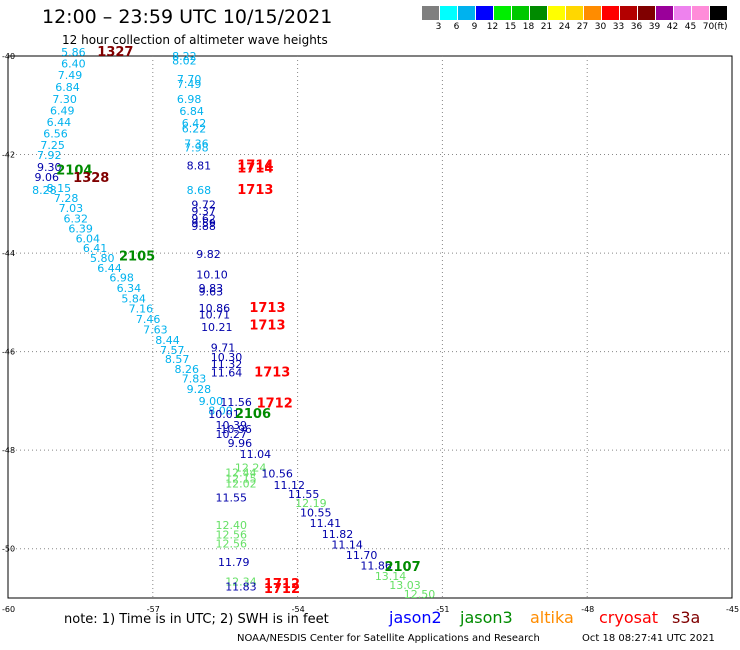 The image size is (740, 650). What do you see at coordinates (236, 429) in the screenshot?
I see `wave-height-value: 10.96` at bounding box center [236, 429].